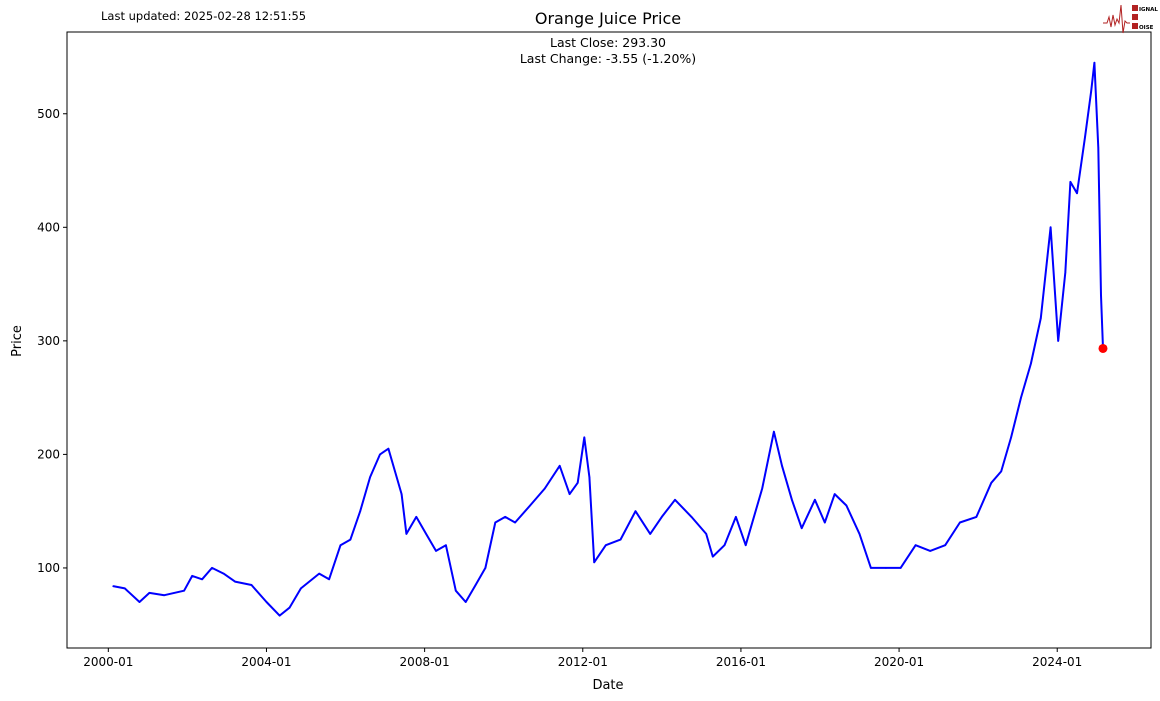  I want to click on x-tick-label: 2020-01, so click(899, 662).